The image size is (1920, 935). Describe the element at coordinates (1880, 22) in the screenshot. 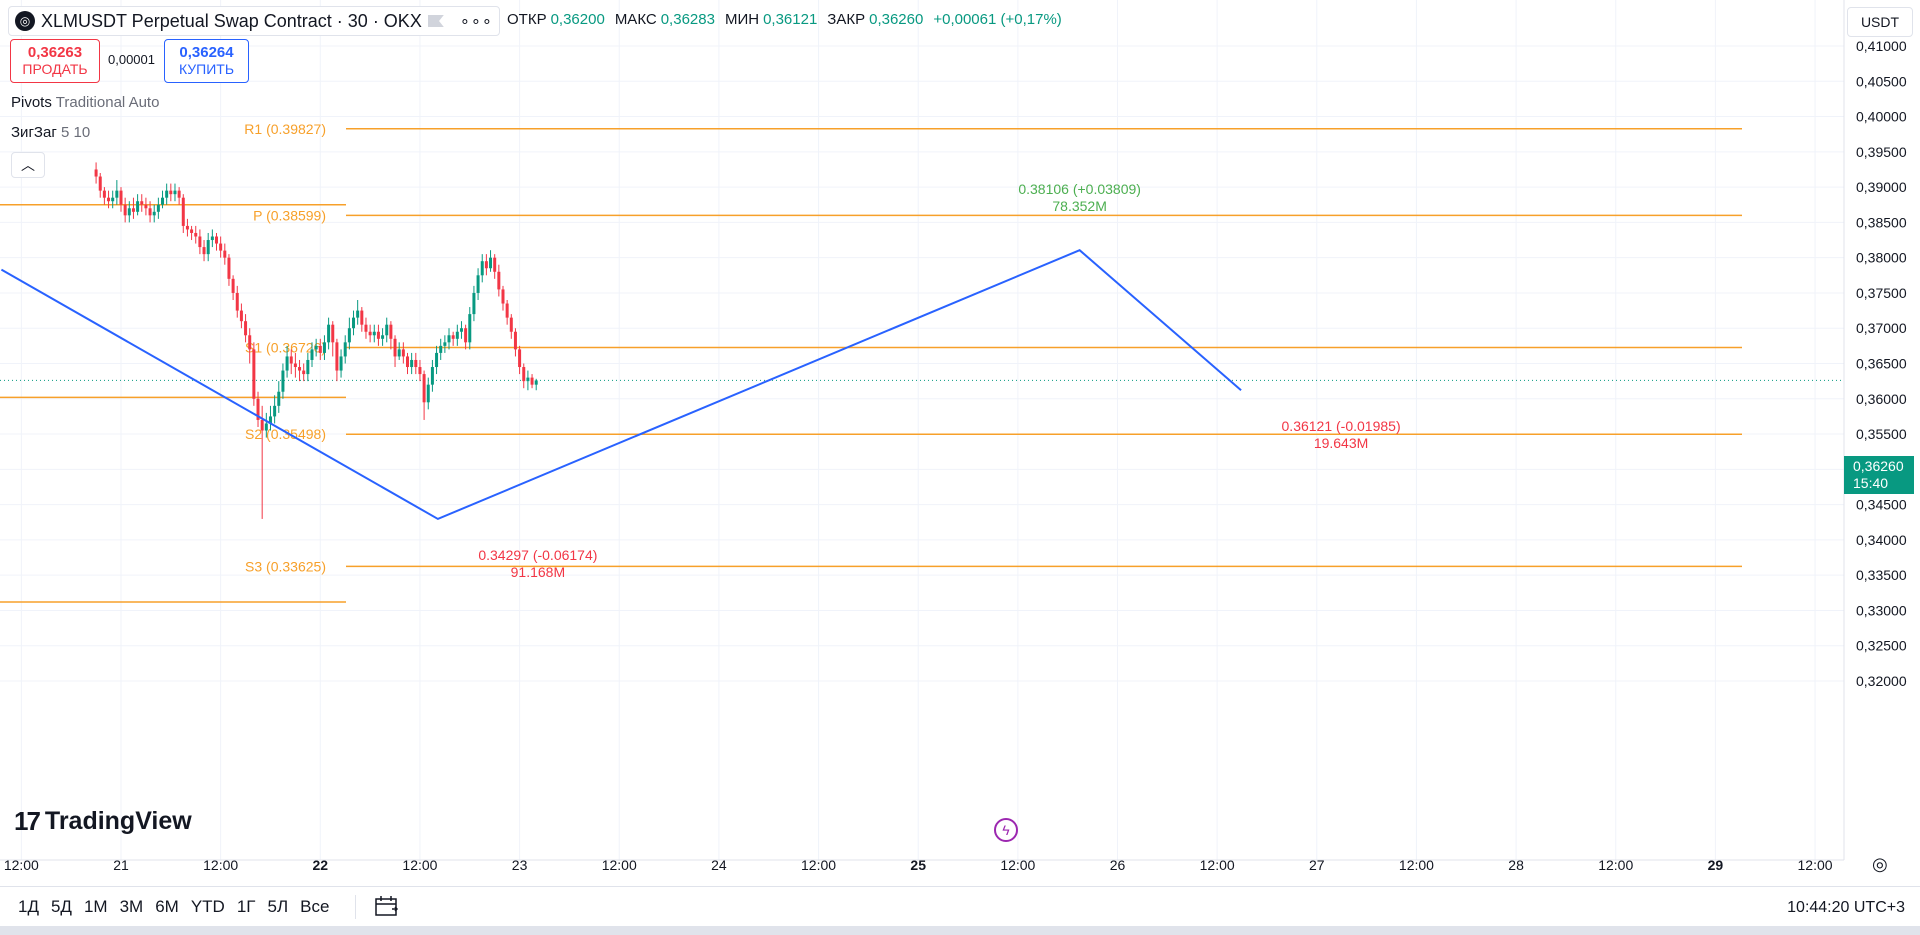

I see `currency-selector: USDT` at that location.